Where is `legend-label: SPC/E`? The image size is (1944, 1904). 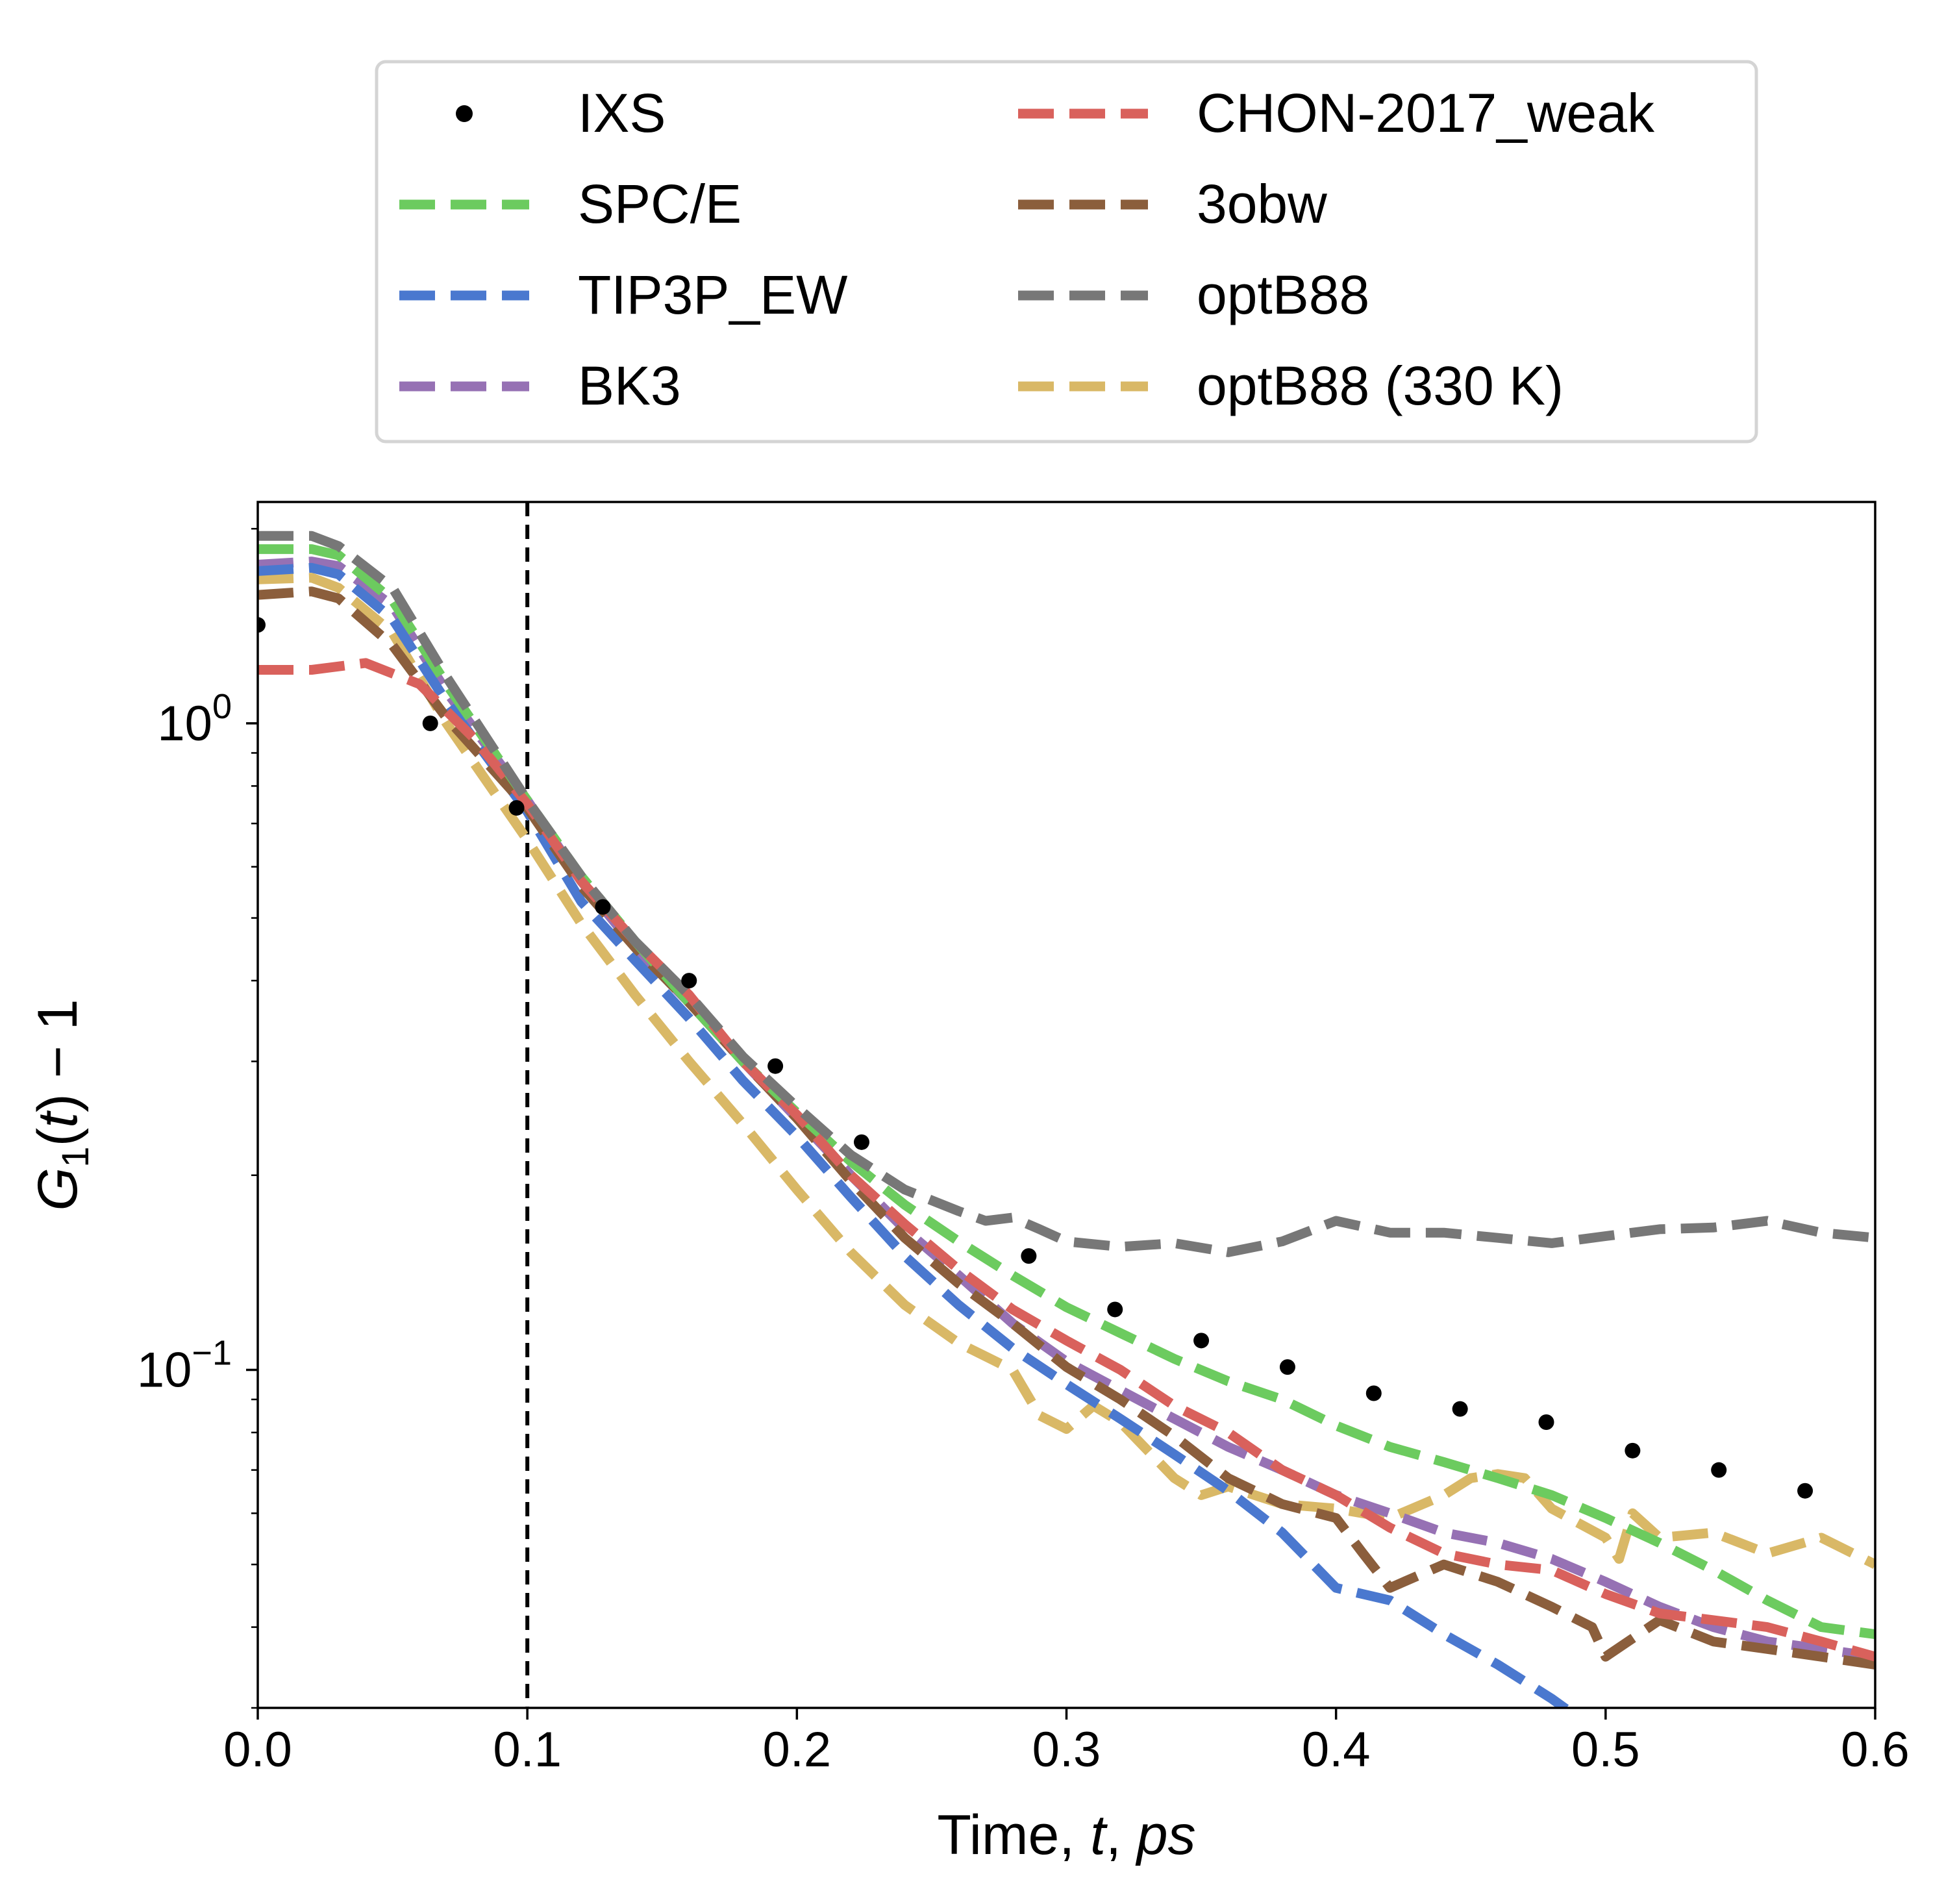 legend-label: SPC/E is located at coordinates (659, 203).